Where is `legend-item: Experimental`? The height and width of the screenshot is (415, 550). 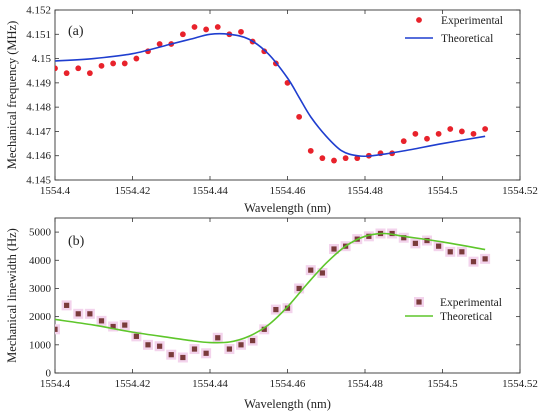 legend-item: Experimental is located at coordinates (459, 21).